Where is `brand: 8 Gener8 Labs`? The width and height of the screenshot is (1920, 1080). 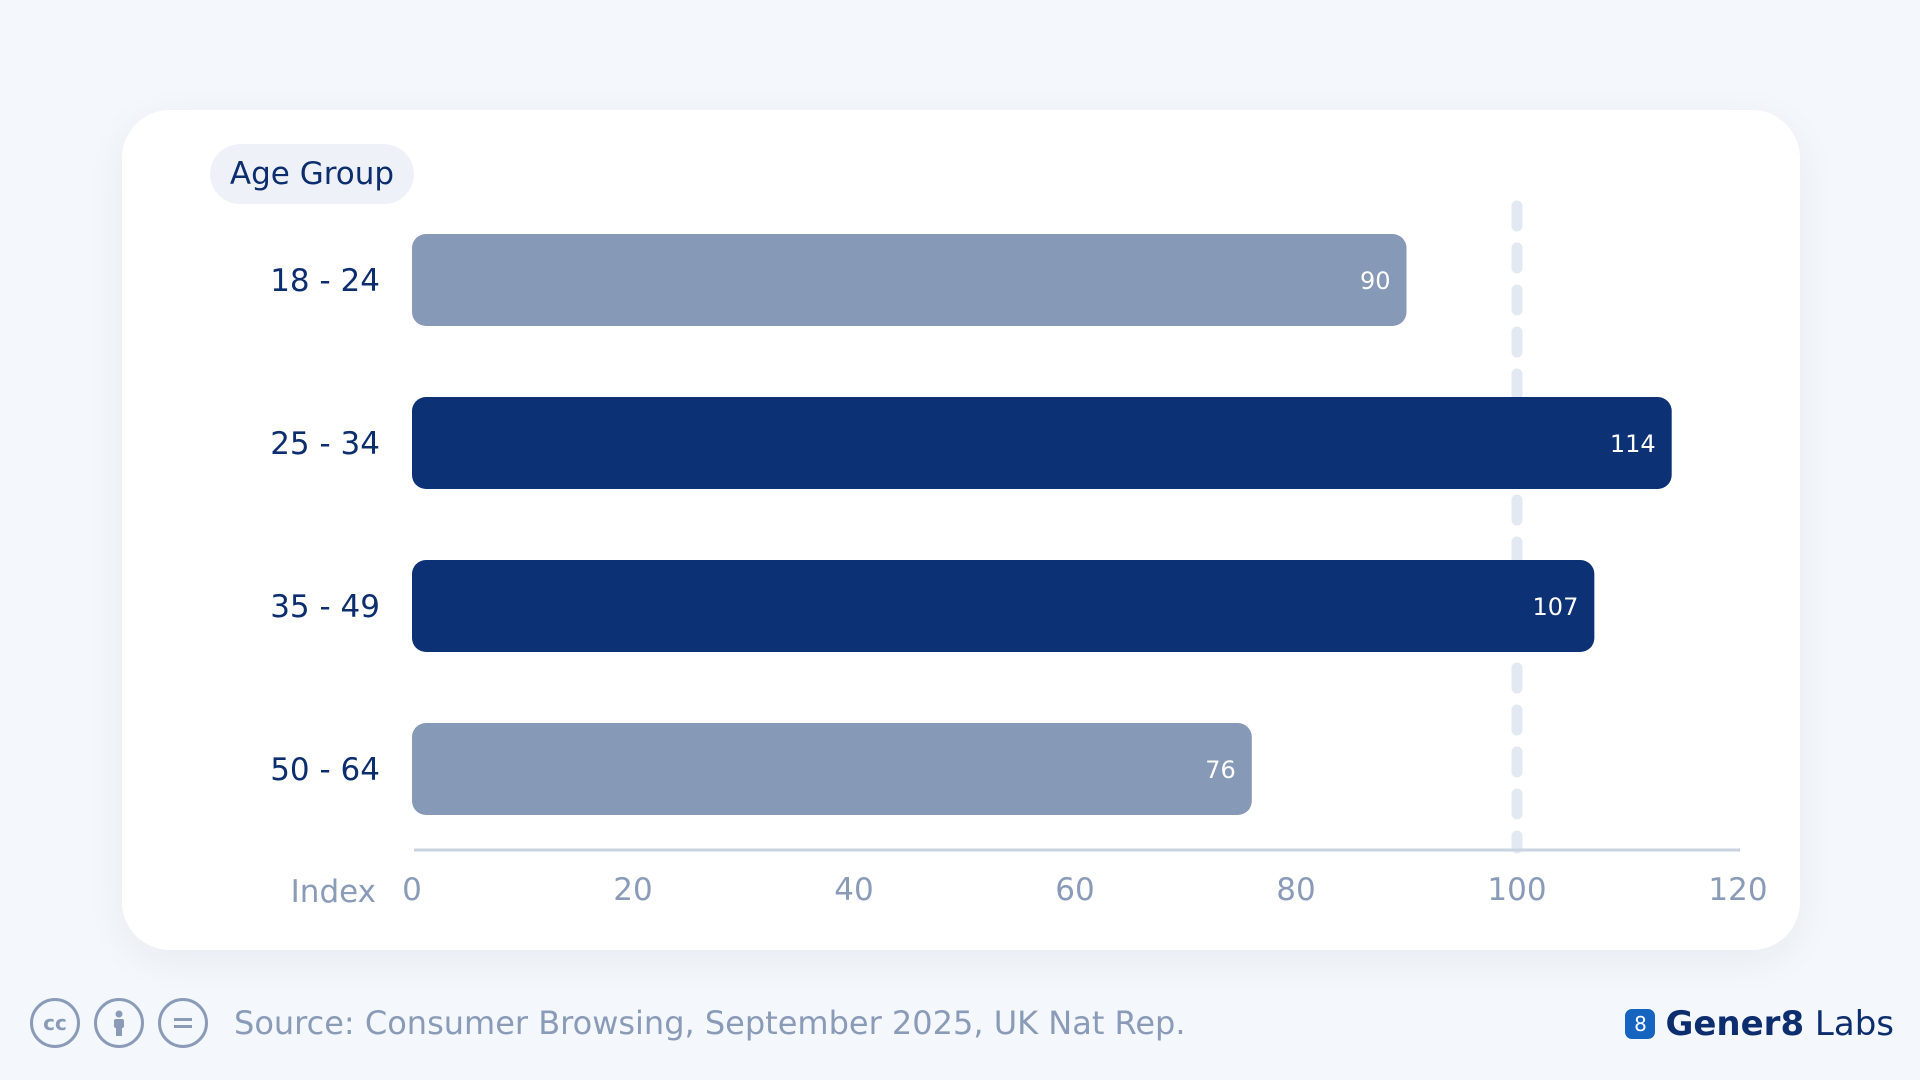 brand: 8 Gener8 Labs is located at coordinates (1759, 1024).